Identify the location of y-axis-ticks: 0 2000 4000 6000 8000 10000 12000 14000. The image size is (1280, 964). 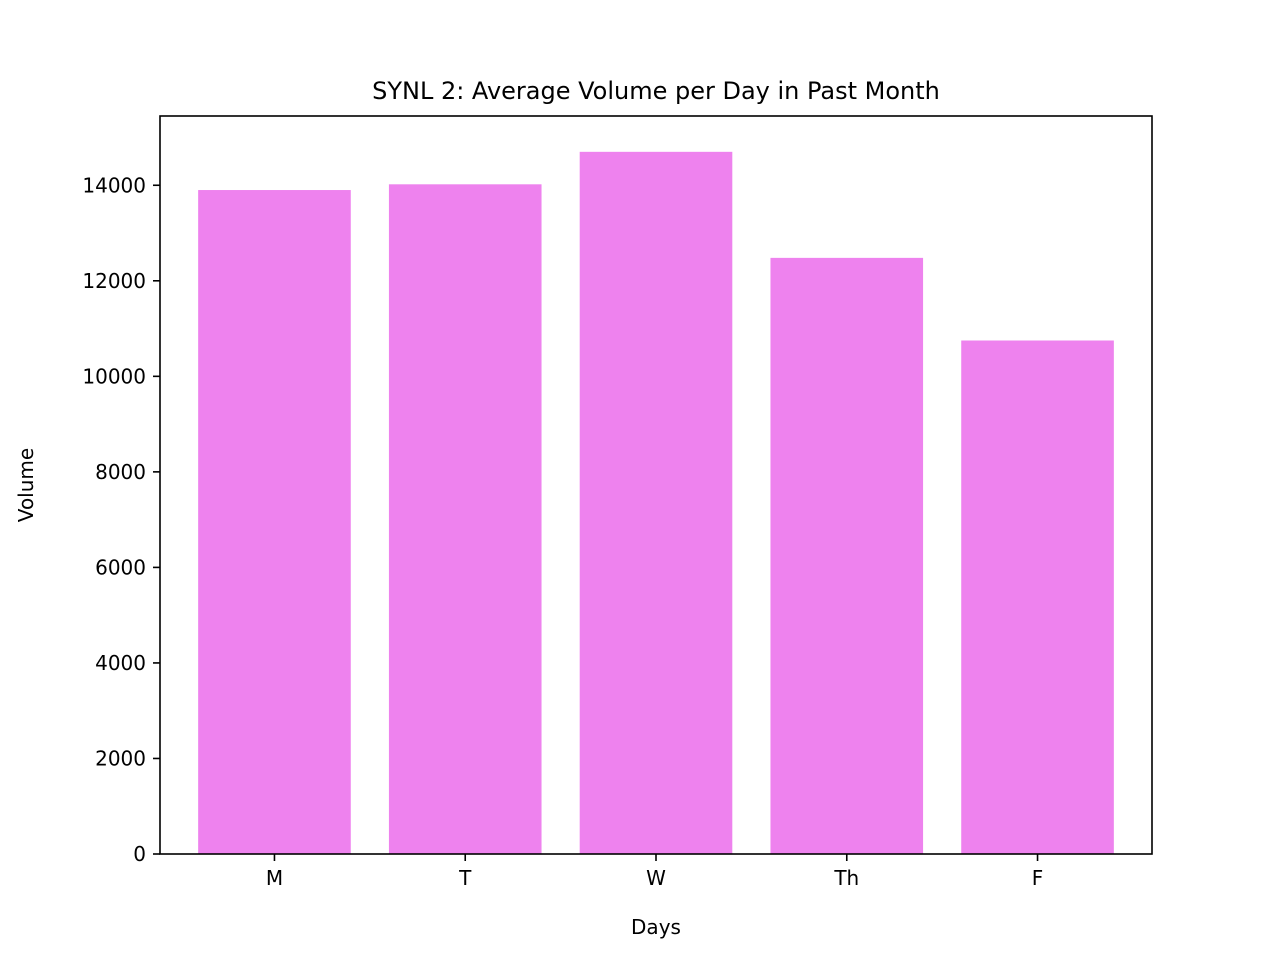
(121, 519).